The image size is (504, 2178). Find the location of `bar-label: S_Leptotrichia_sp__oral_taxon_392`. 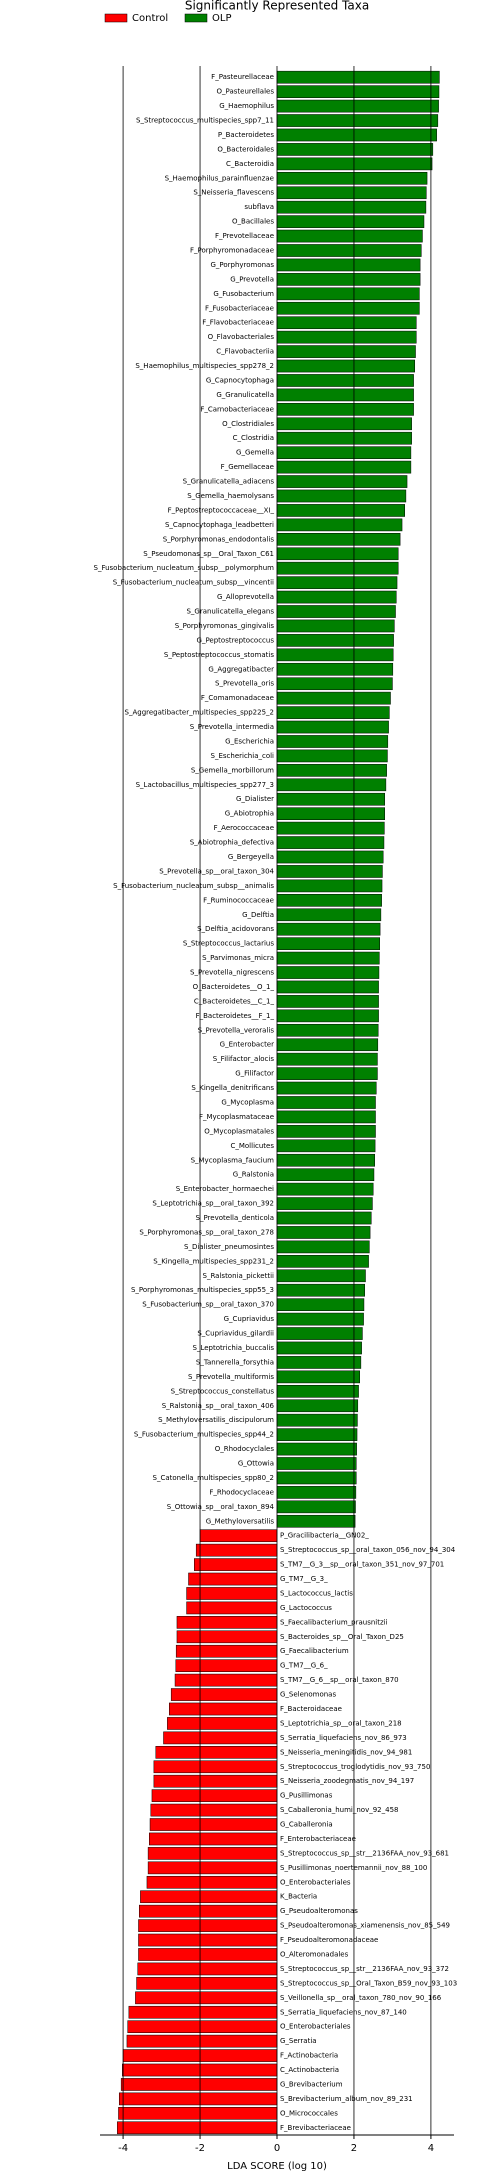

bar-label: S_Leptotrichia_sp__oral_taxon_392 is located at coordinates (213, 1204).